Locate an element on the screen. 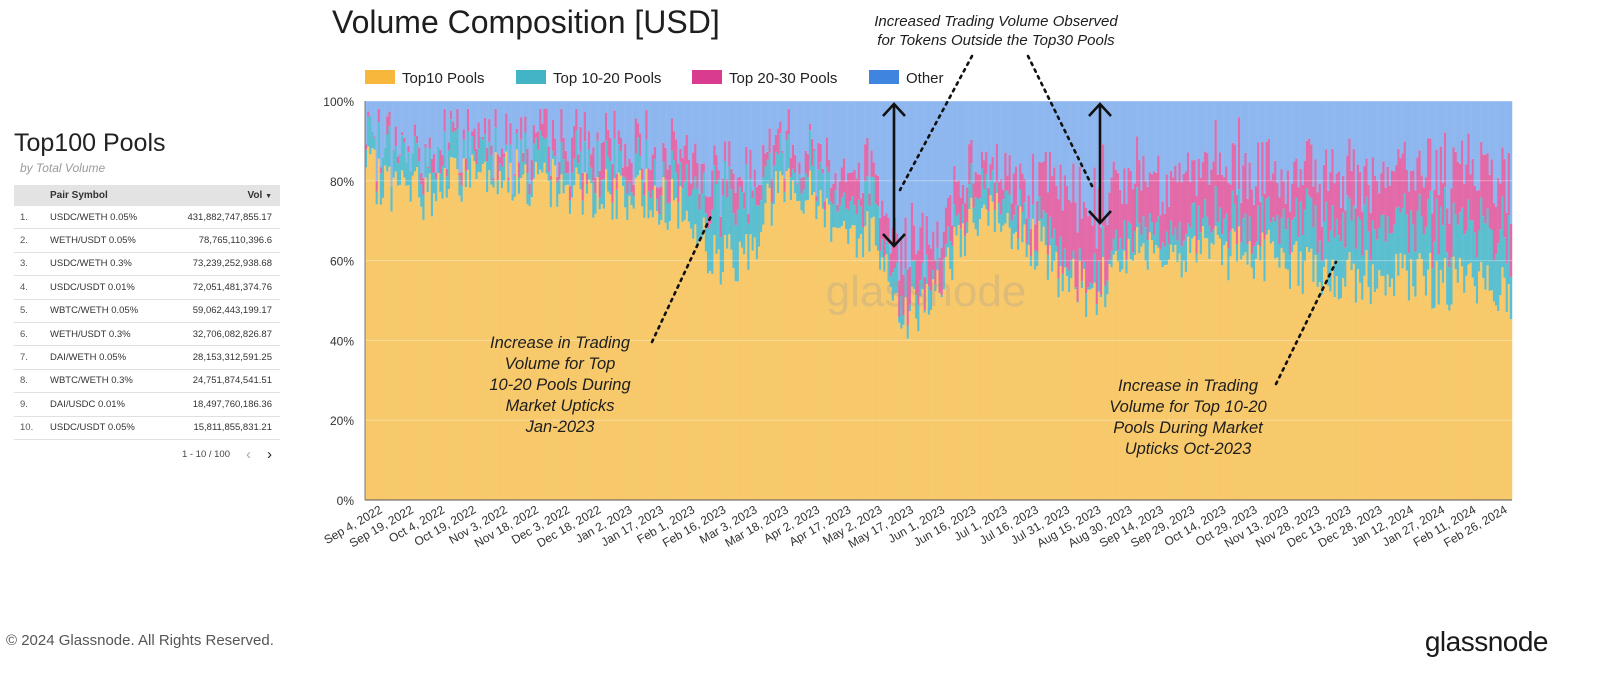 This screenshot has width=1600, height=689. pair-cell: USDC/WETH 0.3% is located at coordinates (102, 264).